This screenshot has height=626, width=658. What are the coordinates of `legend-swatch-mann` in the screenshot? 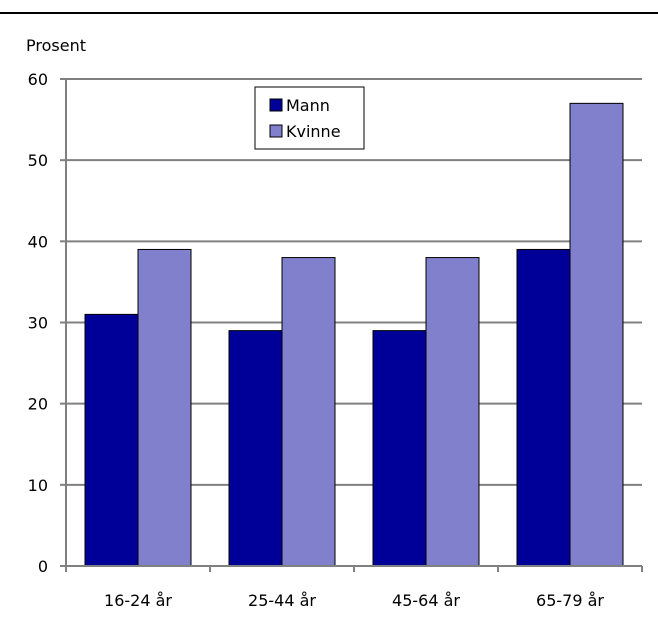 It's located at (276, 105).